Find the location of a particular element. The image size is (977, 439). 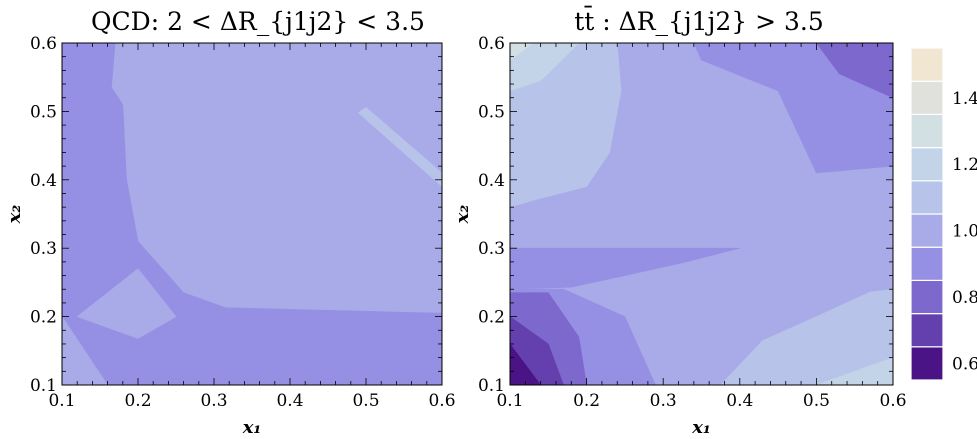

panel-title: tt̄ : ΔR_{j1j2} > 3.5 is located at coordinates (699, 21).